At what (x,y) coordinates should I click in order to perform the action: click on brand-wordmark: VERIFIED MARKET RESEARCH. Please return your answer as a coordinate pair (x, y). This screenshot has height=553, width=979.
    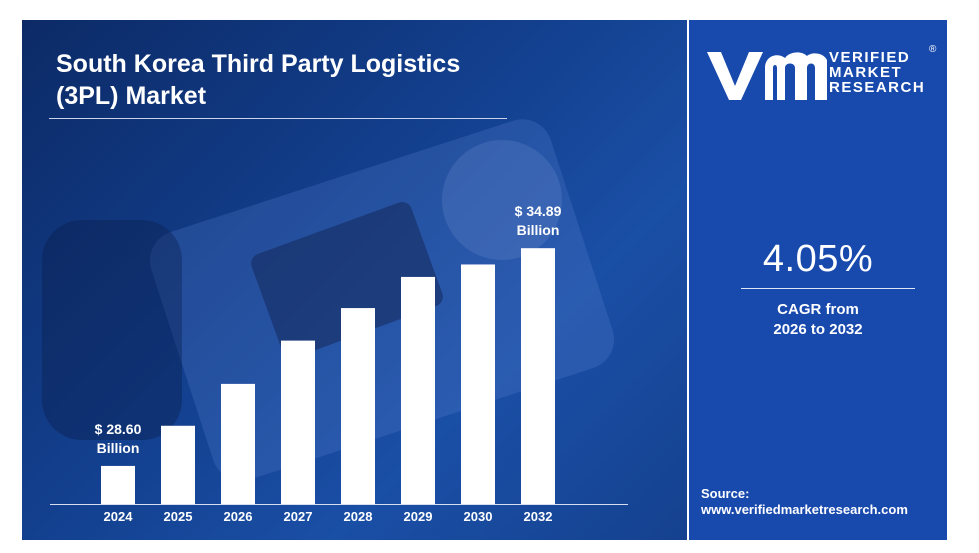
    Looking at the image, I should click on (877, 72).